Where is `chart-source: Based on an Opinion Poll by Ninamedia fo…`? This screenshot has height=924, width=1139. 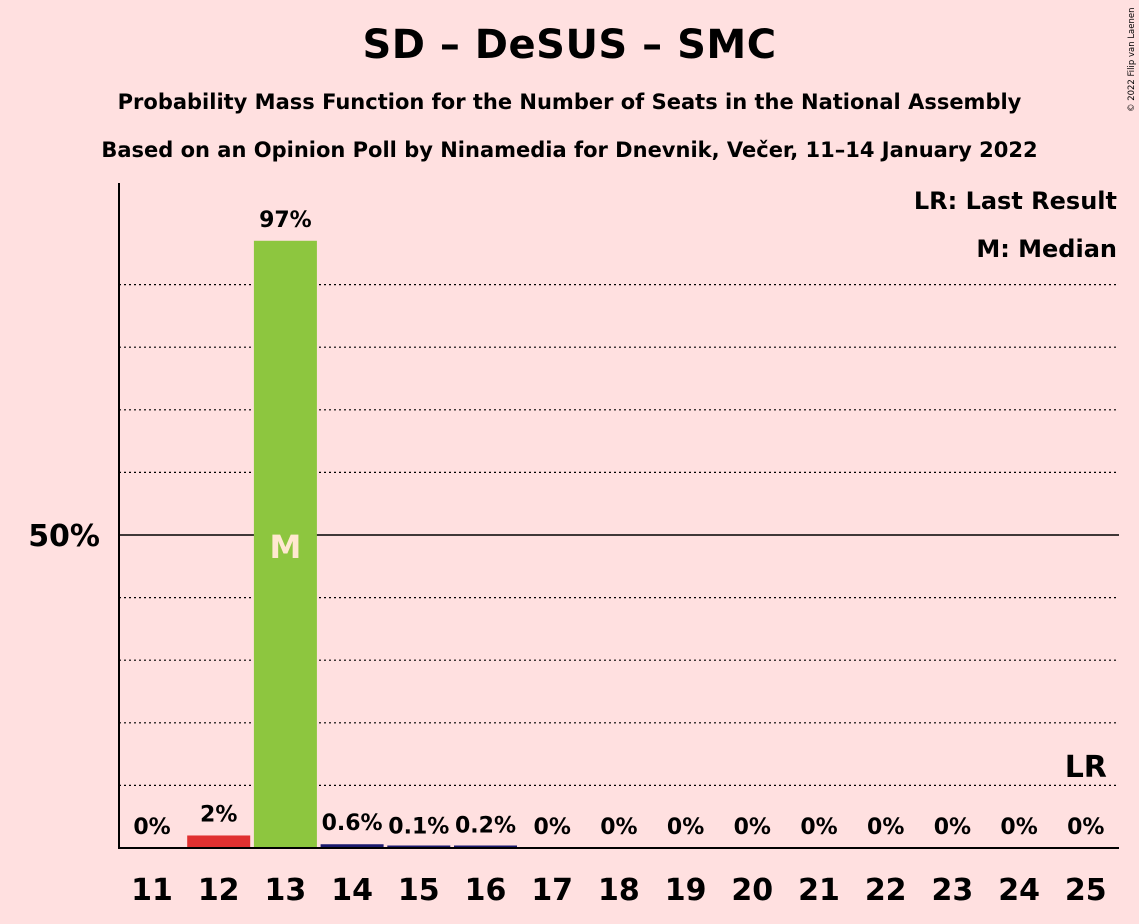 chart-source: Based on an Opinion Poll by Ninamedia fo… is located at coordinates (569, 150).